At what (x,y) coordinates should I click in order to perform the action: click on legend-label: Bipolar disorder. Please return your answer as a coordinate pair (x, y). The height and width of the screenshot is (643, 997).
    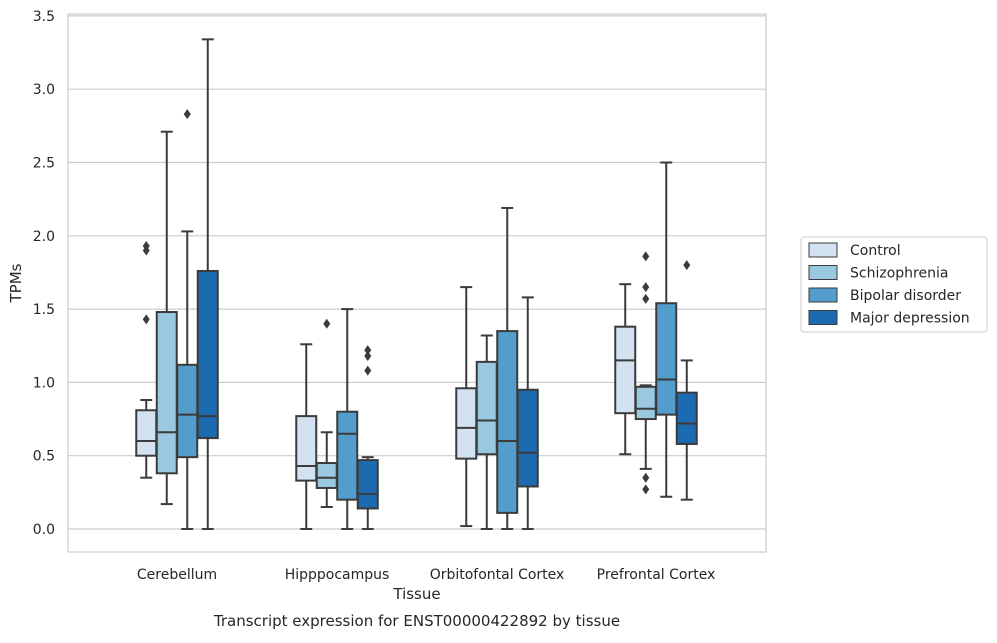
    Looking at the image, I should click on (905, 296).